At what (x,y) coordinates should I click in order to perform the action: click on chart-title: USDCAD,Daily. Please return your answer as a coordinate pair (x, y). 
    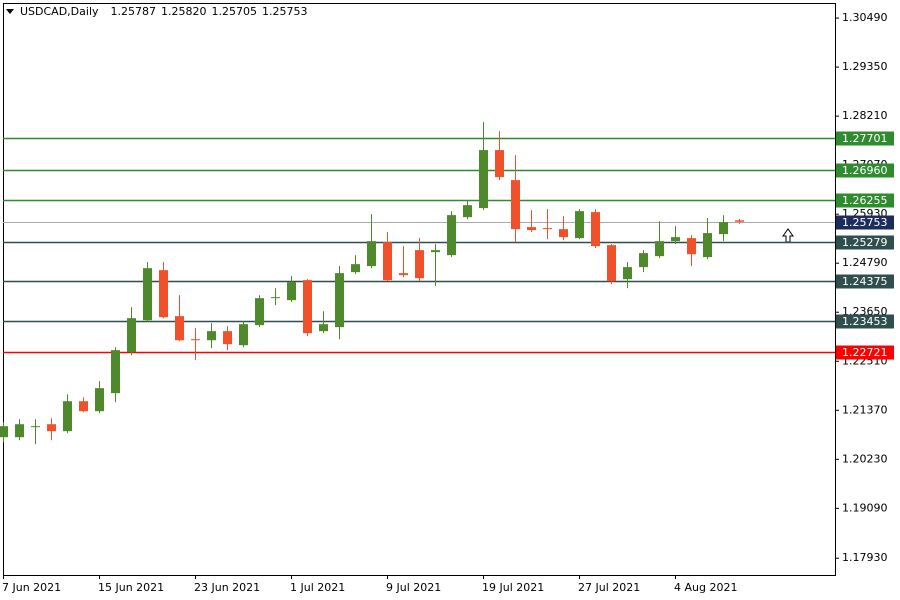
    Looking at the image, I should click on (59, 11).